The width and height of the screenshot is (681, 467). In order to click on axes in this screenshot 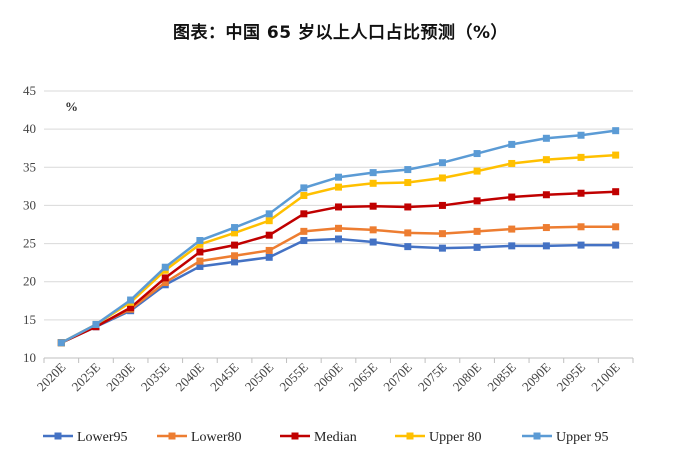, I will do `click(338, 360)`.